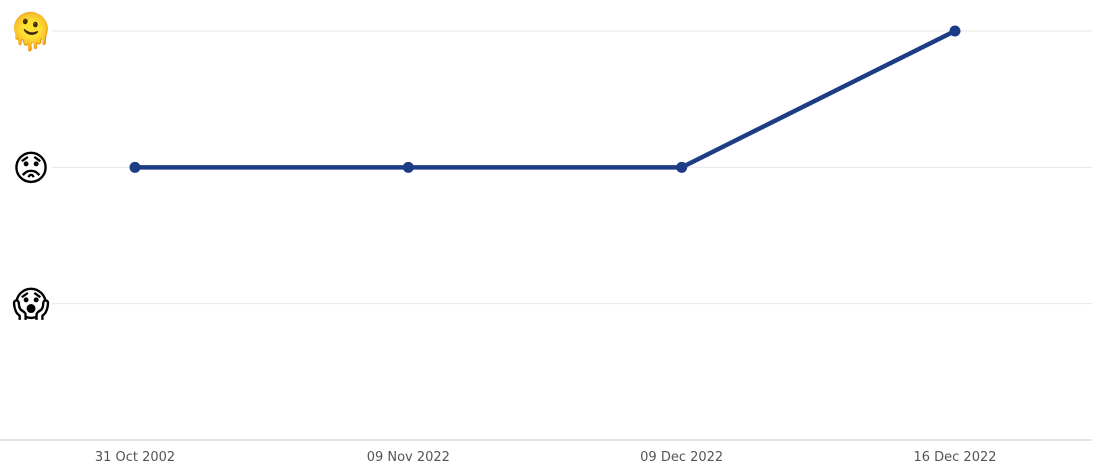 The height and width of the screenshot is (476, 1116). I want to click on y-axis-emoji-labels: 😱 😟 🫠, so click(31, 167).